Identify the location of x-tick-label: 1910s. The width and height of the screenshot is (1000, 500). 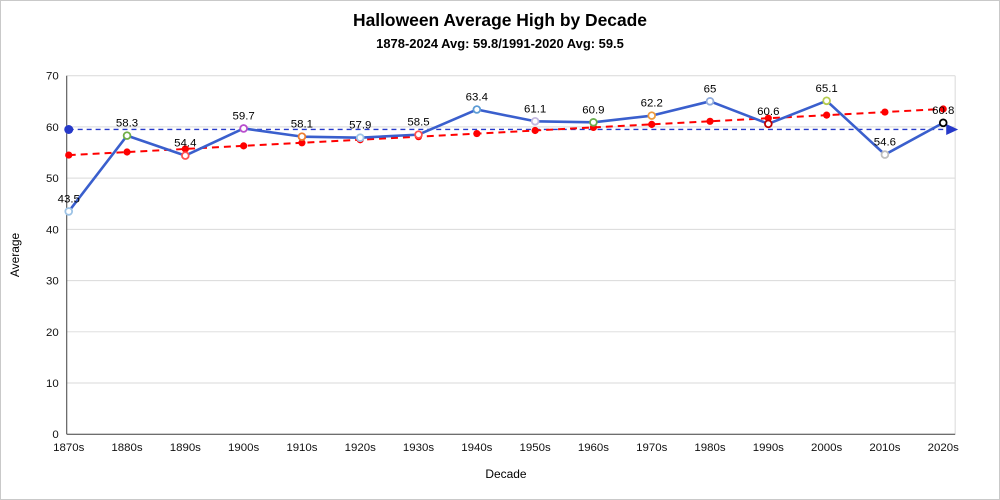
(301, 448).